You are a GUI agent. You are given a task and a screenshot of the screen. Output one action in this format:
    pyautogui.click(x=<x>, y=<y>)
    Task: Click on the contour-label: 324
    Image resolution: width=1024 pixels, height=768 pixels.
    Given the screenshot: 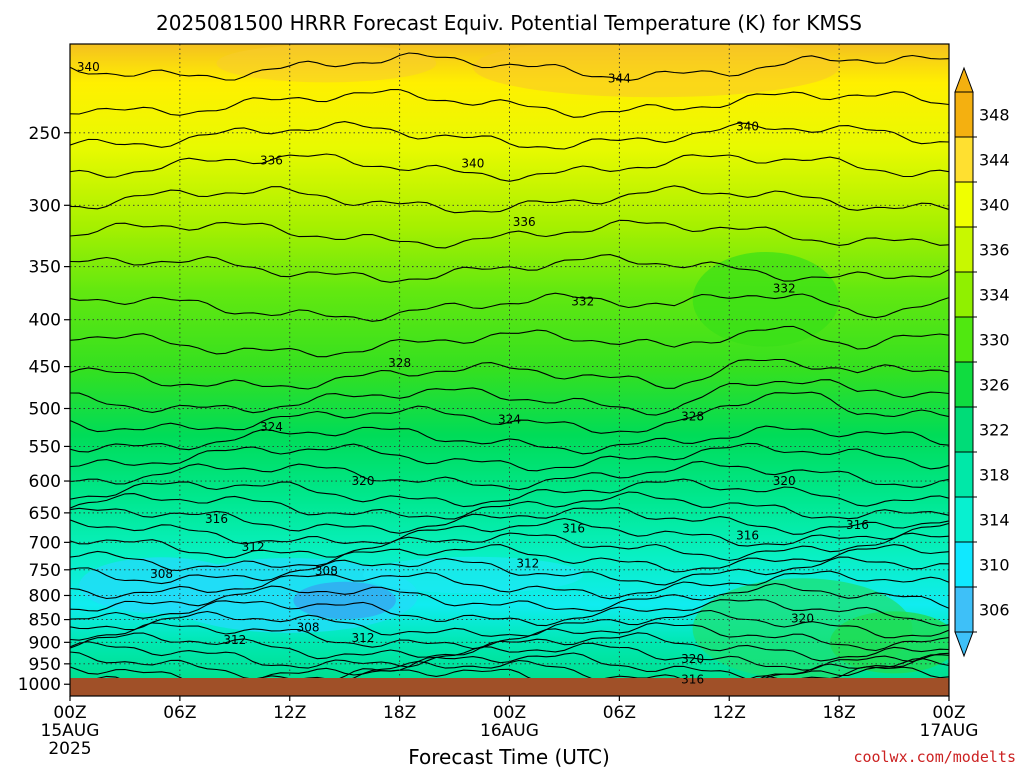 What is the action you would take?
    pyautogui.click(x=271, y=427)
    